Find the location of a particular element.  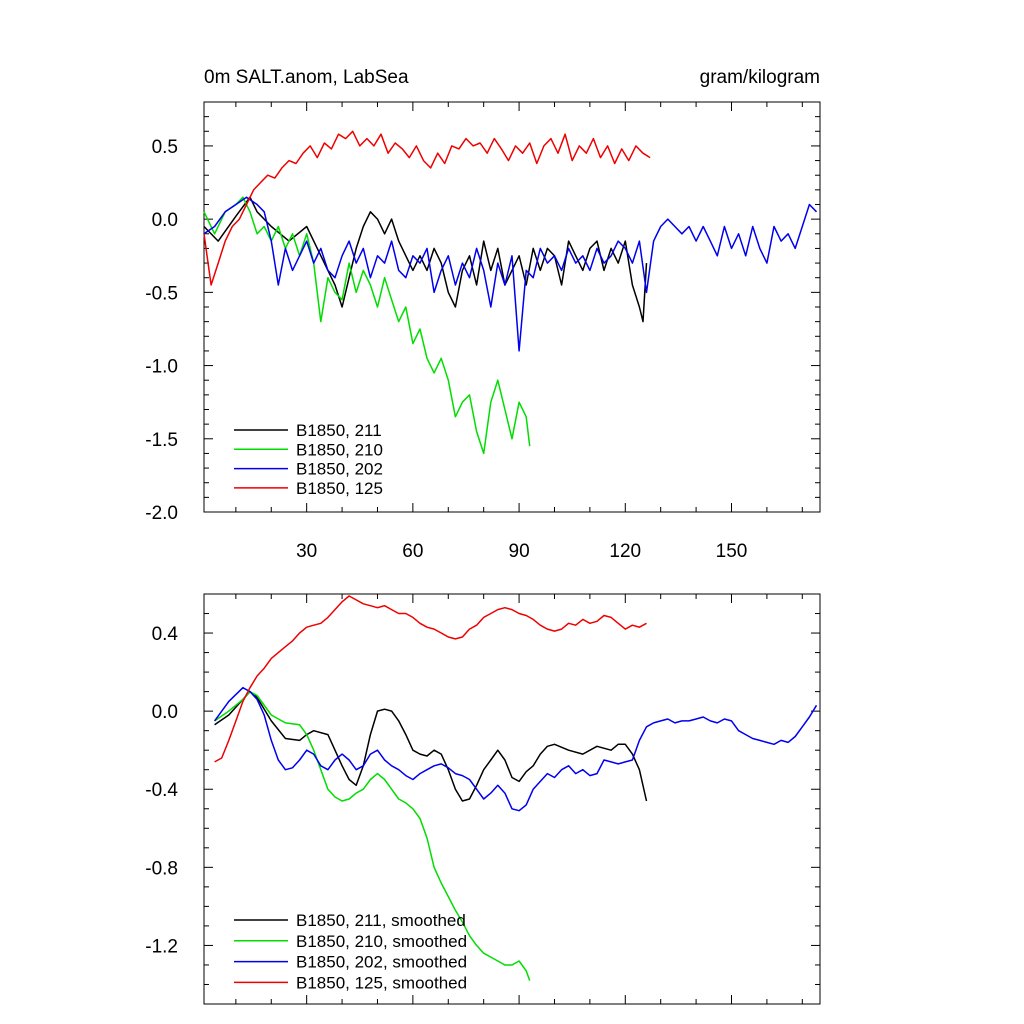

y-tick-label: -2.0 is located at coordinates (161, 513).